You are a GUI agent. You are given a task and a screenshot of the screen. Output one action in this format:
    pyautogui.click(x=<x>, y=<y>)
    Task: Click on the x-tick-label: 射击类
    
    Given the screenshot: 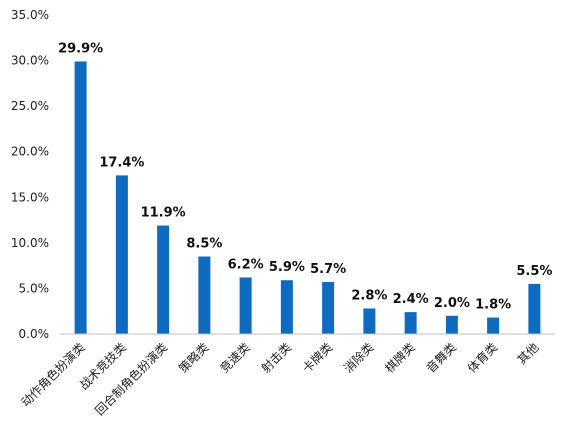 What is the action you would take?
    pyautogui.click(x=276, y=358)
    